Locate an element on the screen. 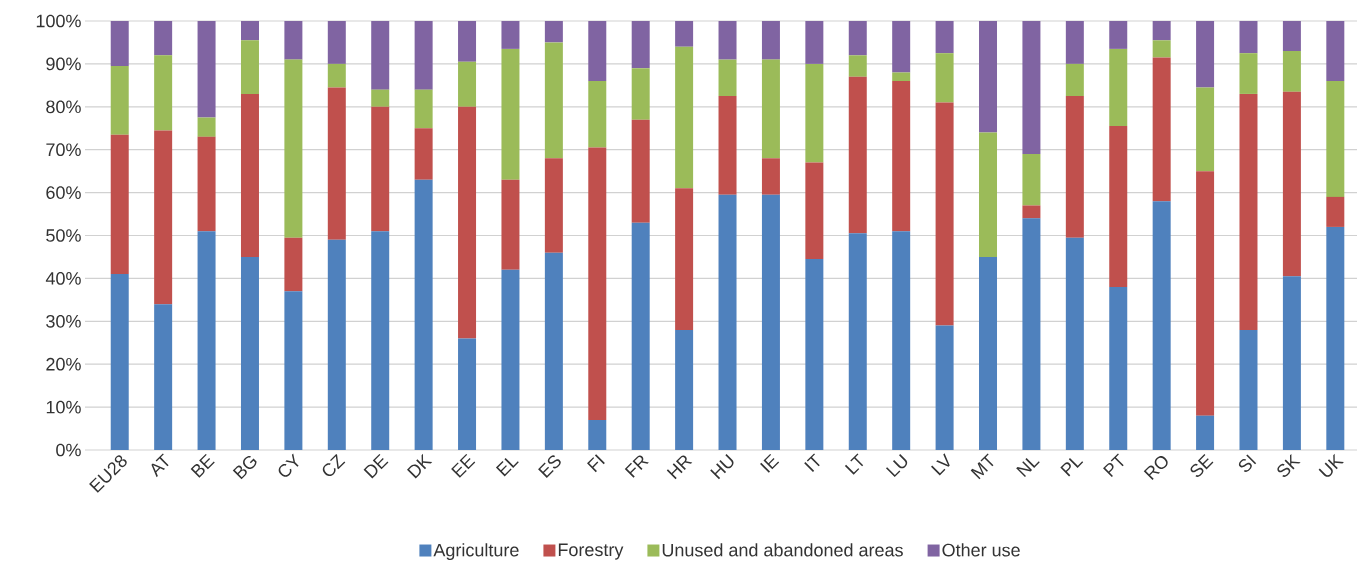 The width and height of the screenshot is (1357, 572). legend-label: Forestry is located at coordinates (591, 551).